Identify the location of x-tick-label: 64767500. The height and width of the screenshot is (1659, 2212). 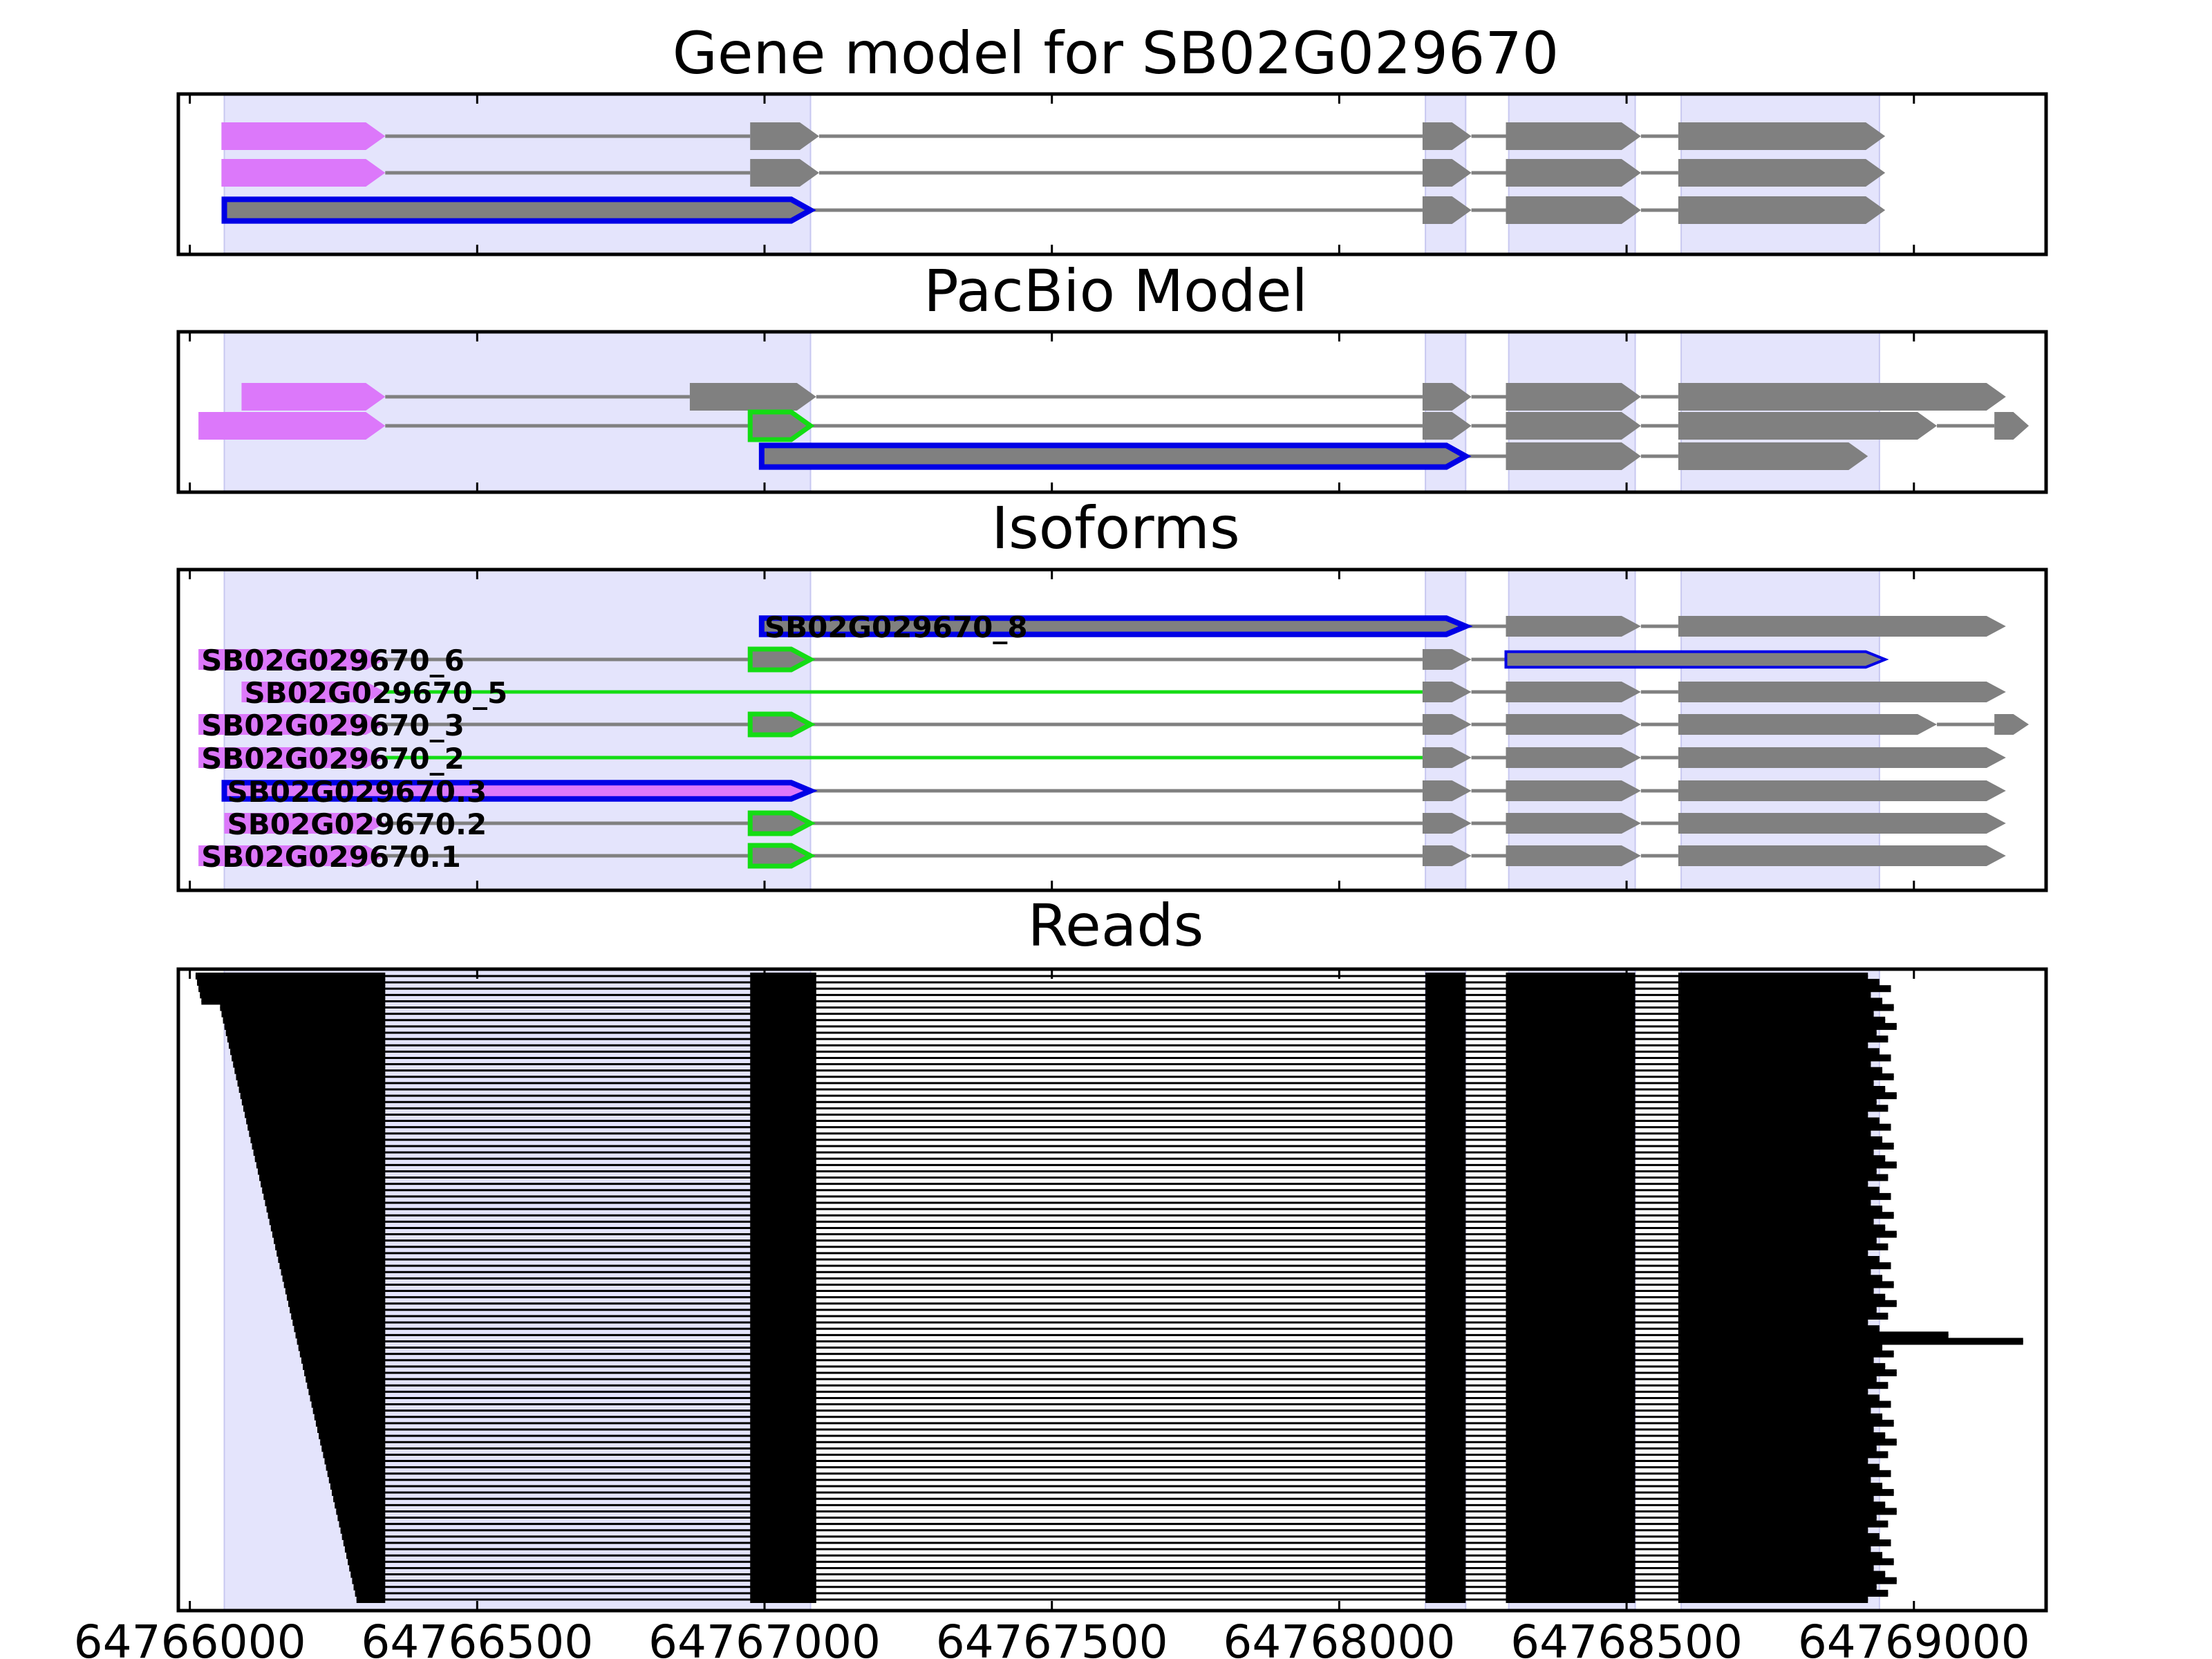
(1052, 1637).